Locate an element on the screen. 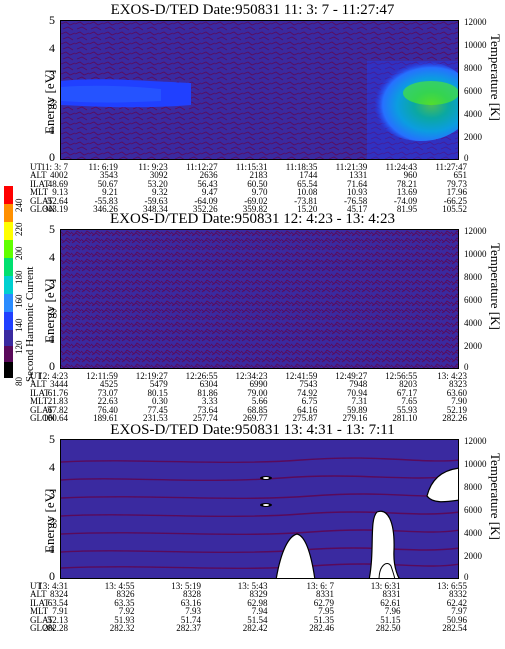 Image resolution: width=505 pixels, height=649 pixels. orbit-cell: 12:11:59 is located at coordinates (102, 376).